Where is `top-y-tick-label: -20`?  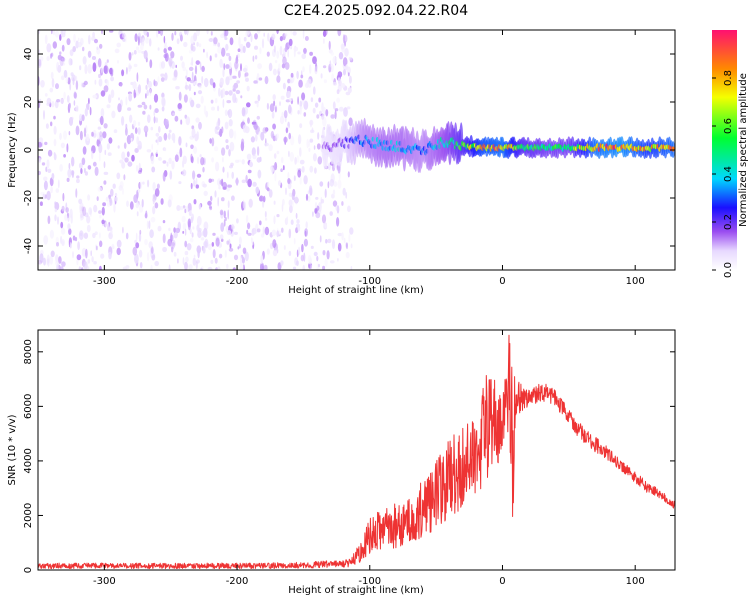 top-y-tick-label: -20 is located at coordinates (28, 198).